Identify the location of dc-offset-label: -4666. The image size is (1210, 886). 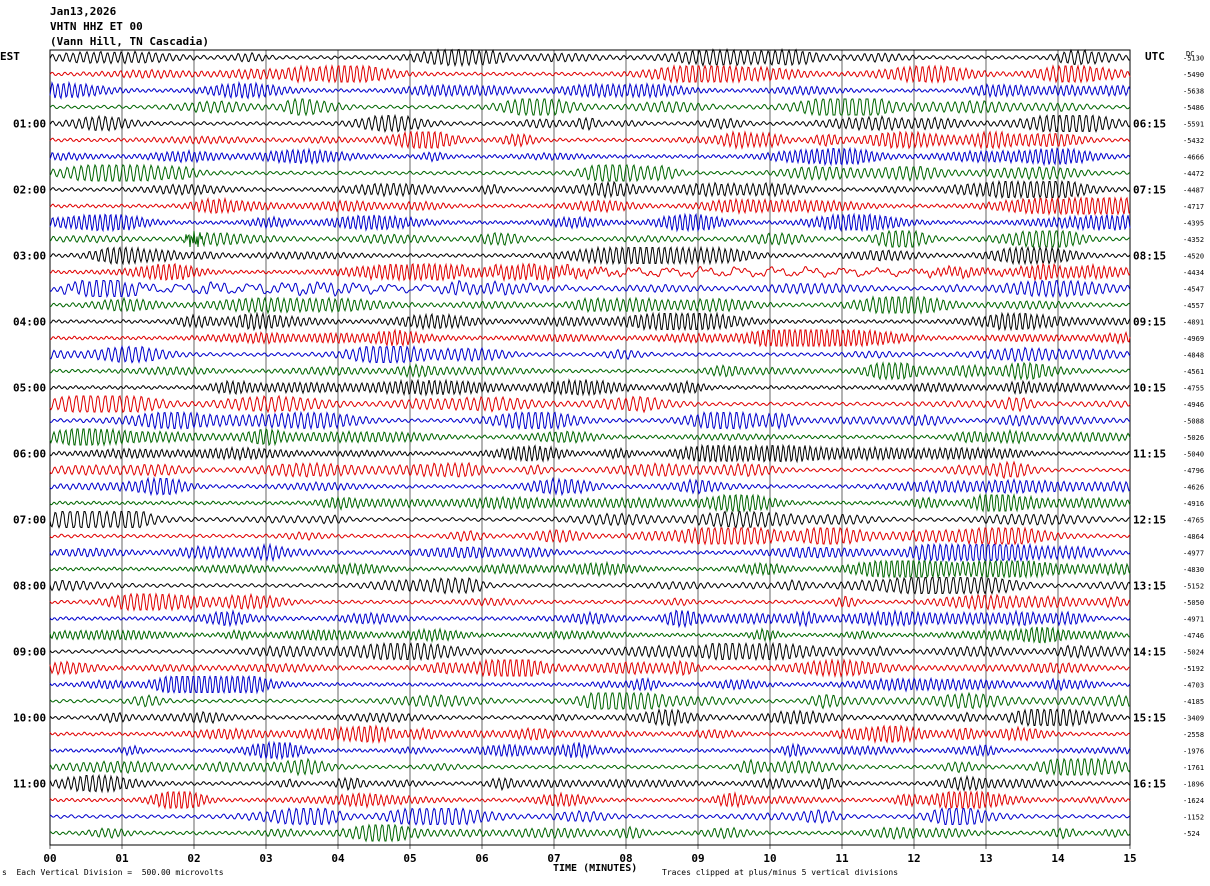
(1193, 158).